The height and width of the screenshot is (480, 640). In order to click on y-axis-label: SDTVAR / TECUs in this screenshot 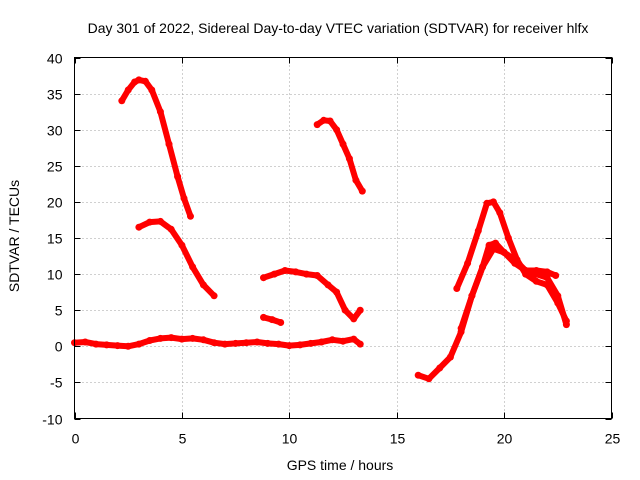, I will do `click(14, 236)`.